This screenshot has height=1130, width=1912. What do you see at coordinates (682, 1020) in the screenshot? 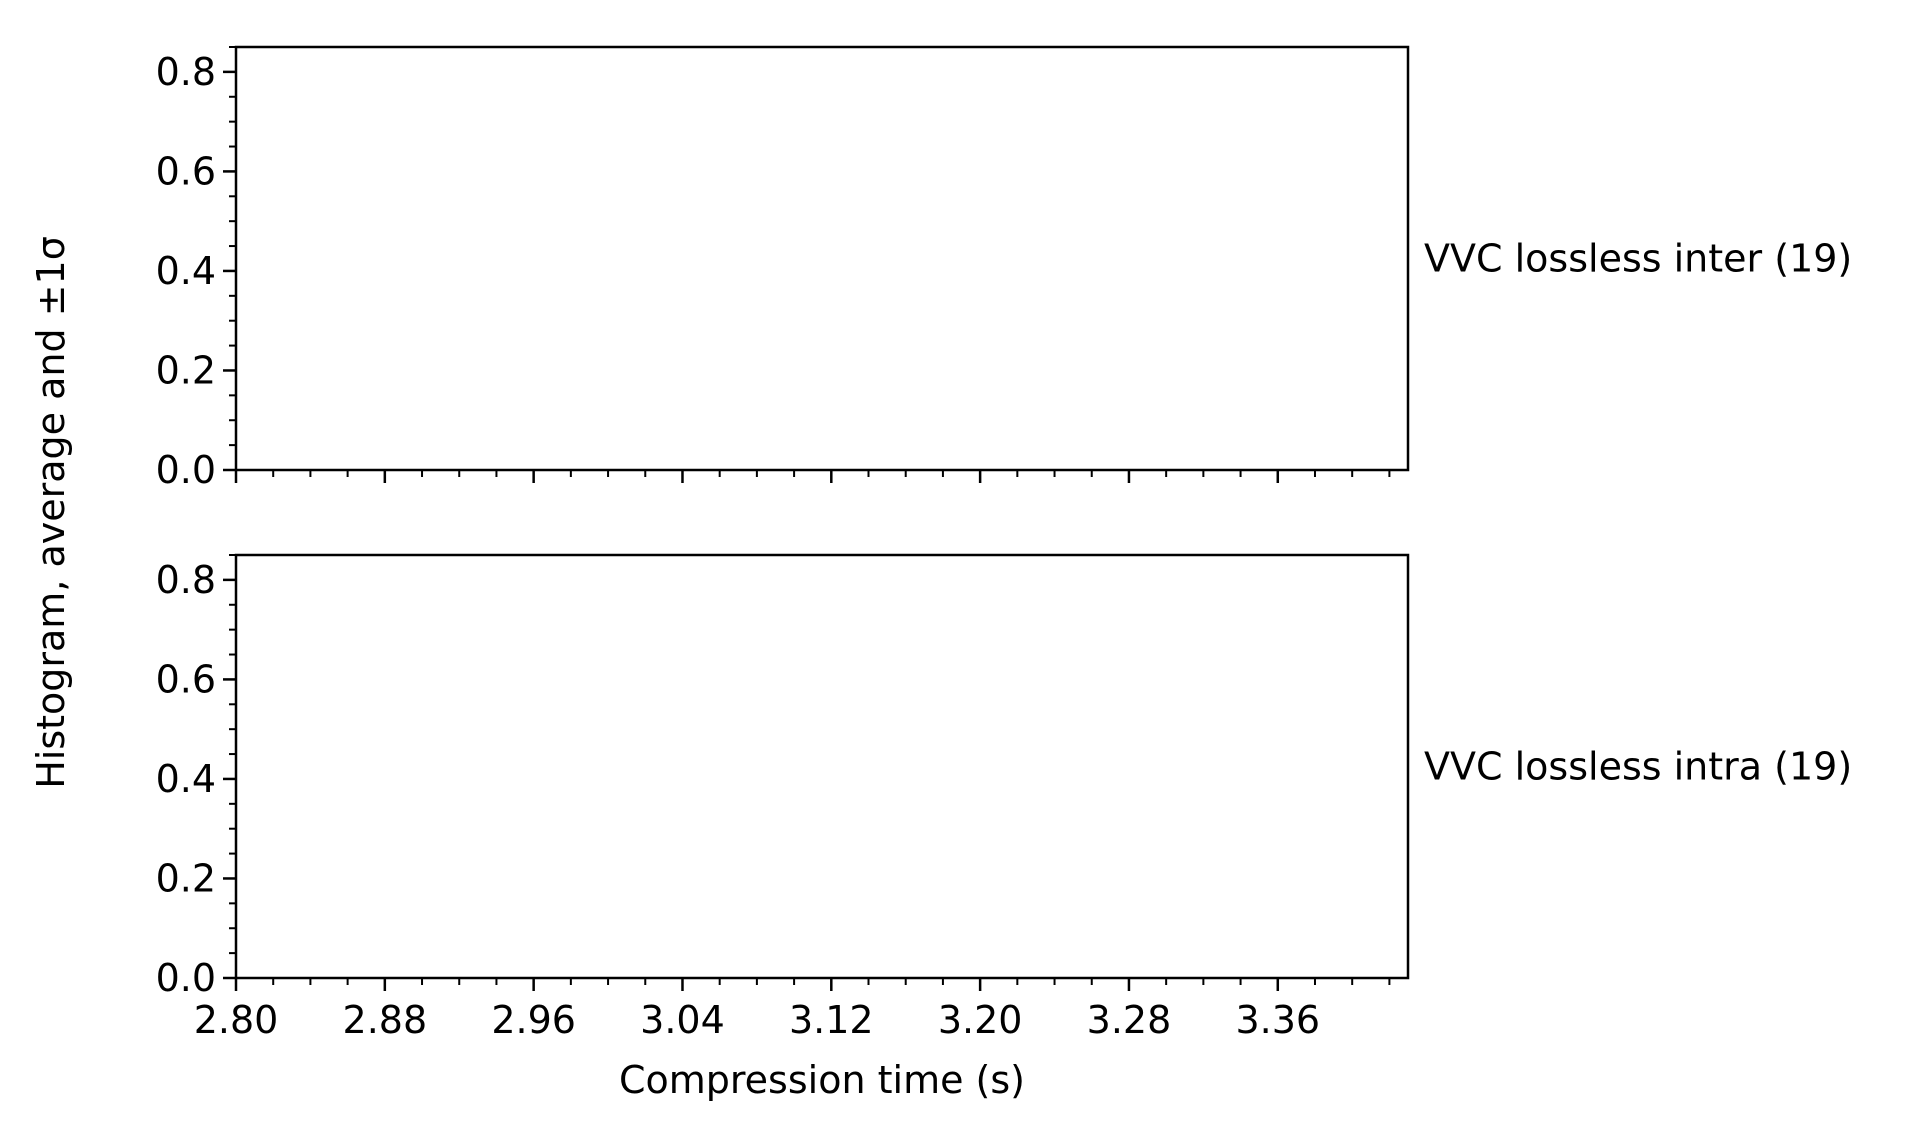
I see `x-tick-label: 3.04` at bounding box center [682, 1020].